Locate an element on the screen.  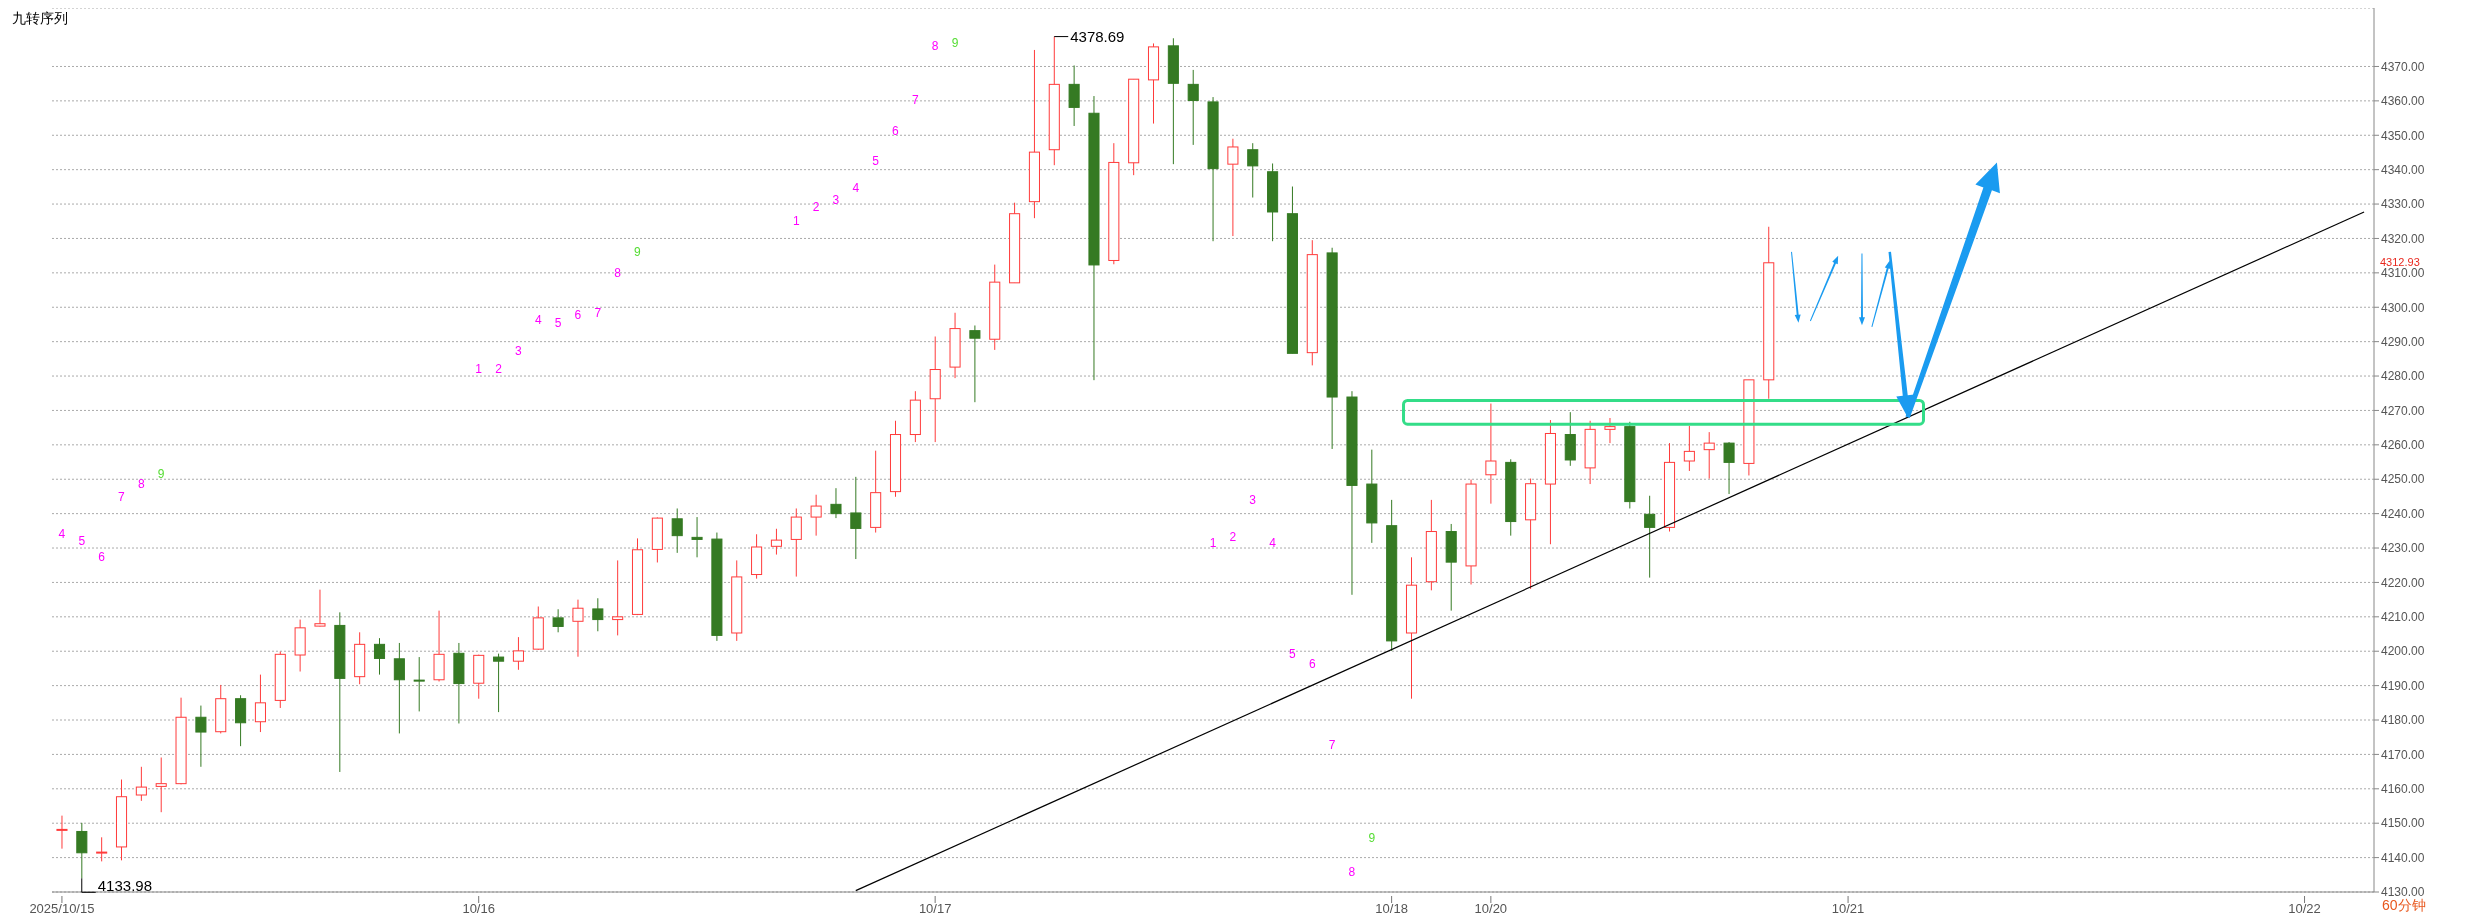
y-tick-label: 4350.00 is located at coordinates (2403, 135).